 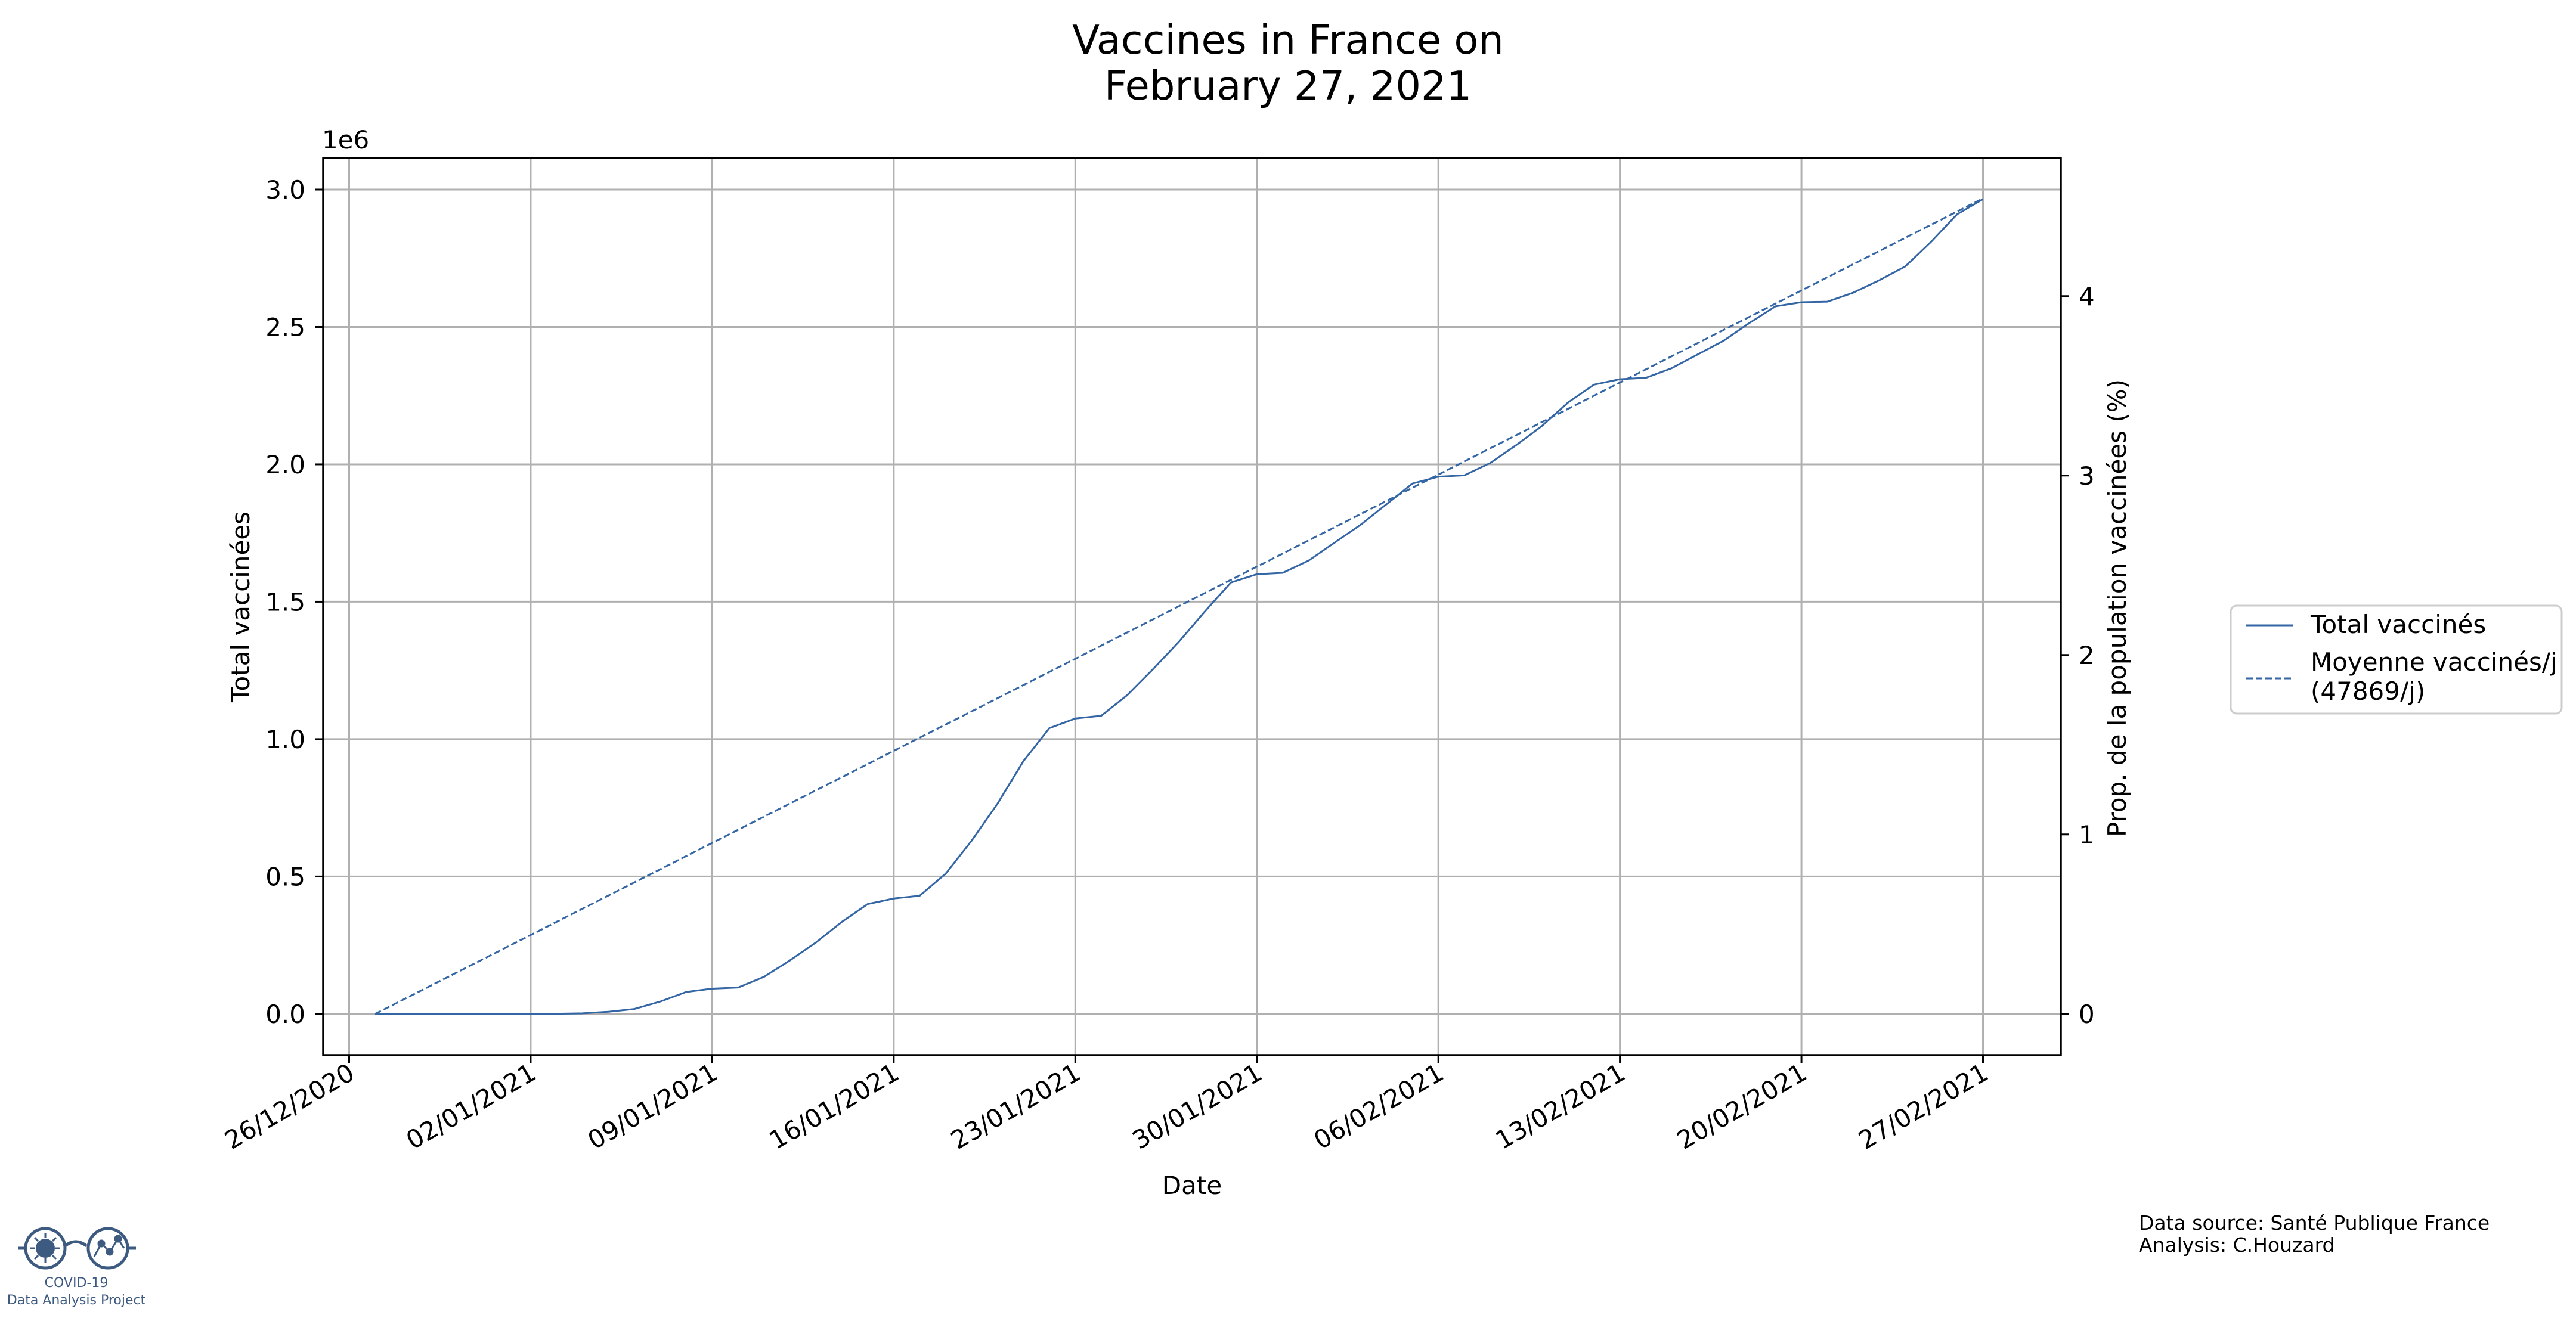 What do you see at coordinates (2087, 296) in the screenshot?
I see `y2-tick-label: 4` at bounding box center [2087, 296].